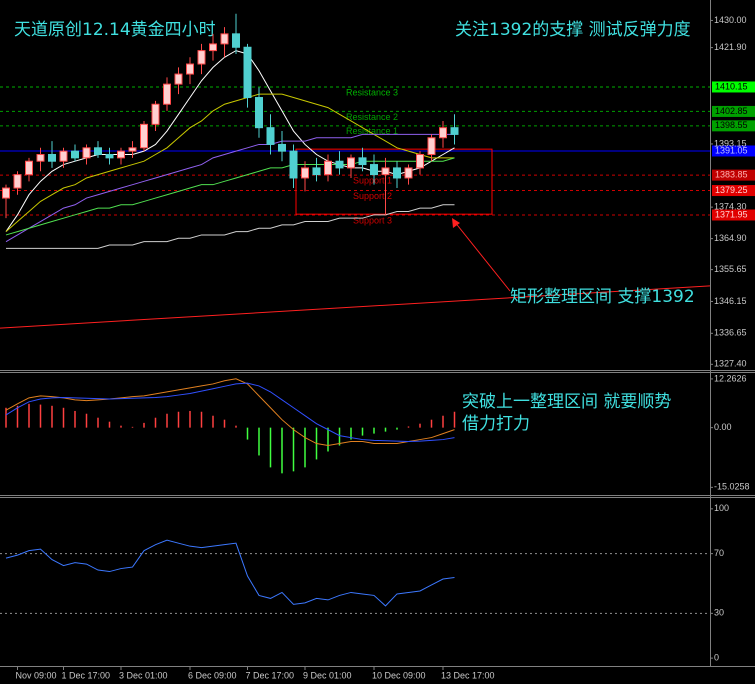 Image resolution: width=755 pixels, height=684 pixels. I want to click on x-tick-label: 7 Dec 17:00, so click(270, 675).